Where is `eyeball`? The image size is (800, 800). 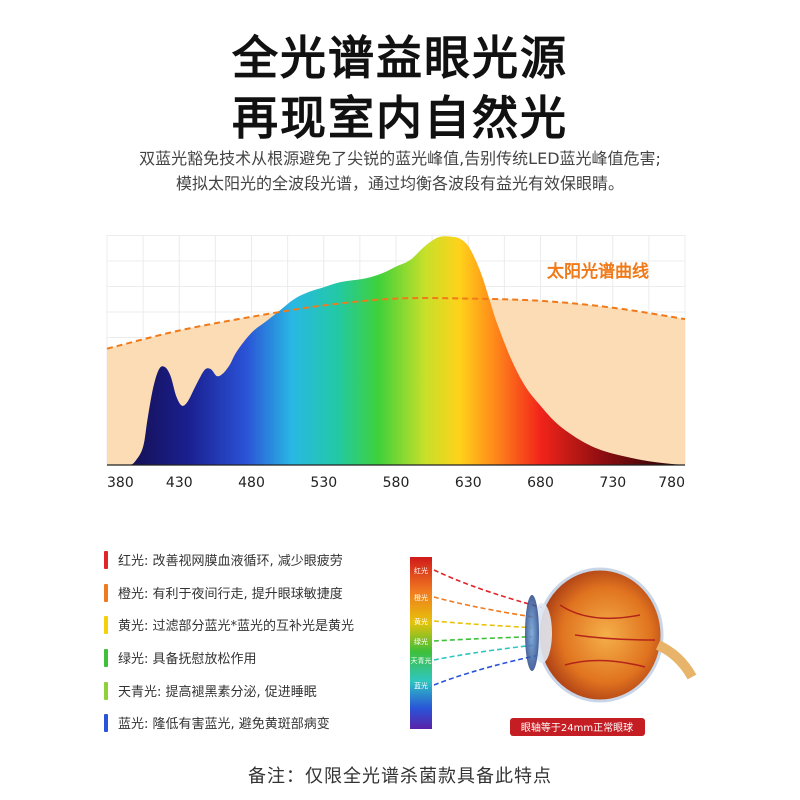
eyeball is located at coordinates (600, 635).